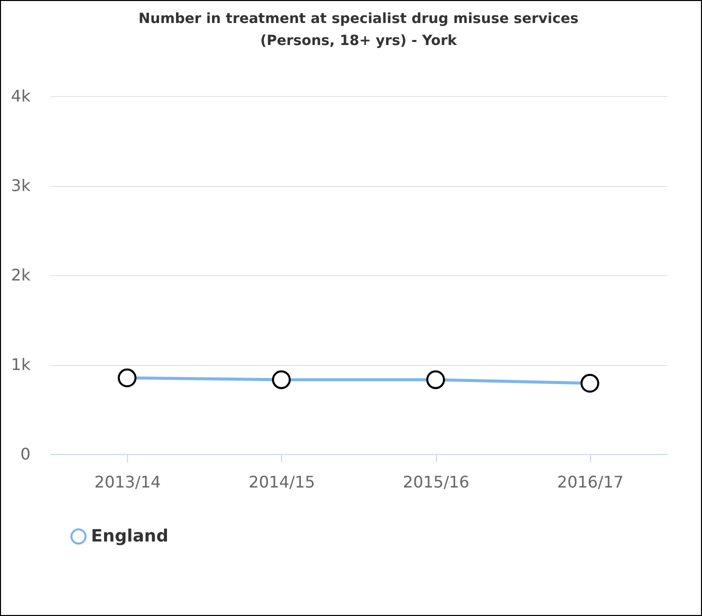 The height and width of the screenshot is (616, 702). What do you see at coordinates (129, 536) in the screenshot?
I see `legend-label: England` at bounding box center [129, 536].